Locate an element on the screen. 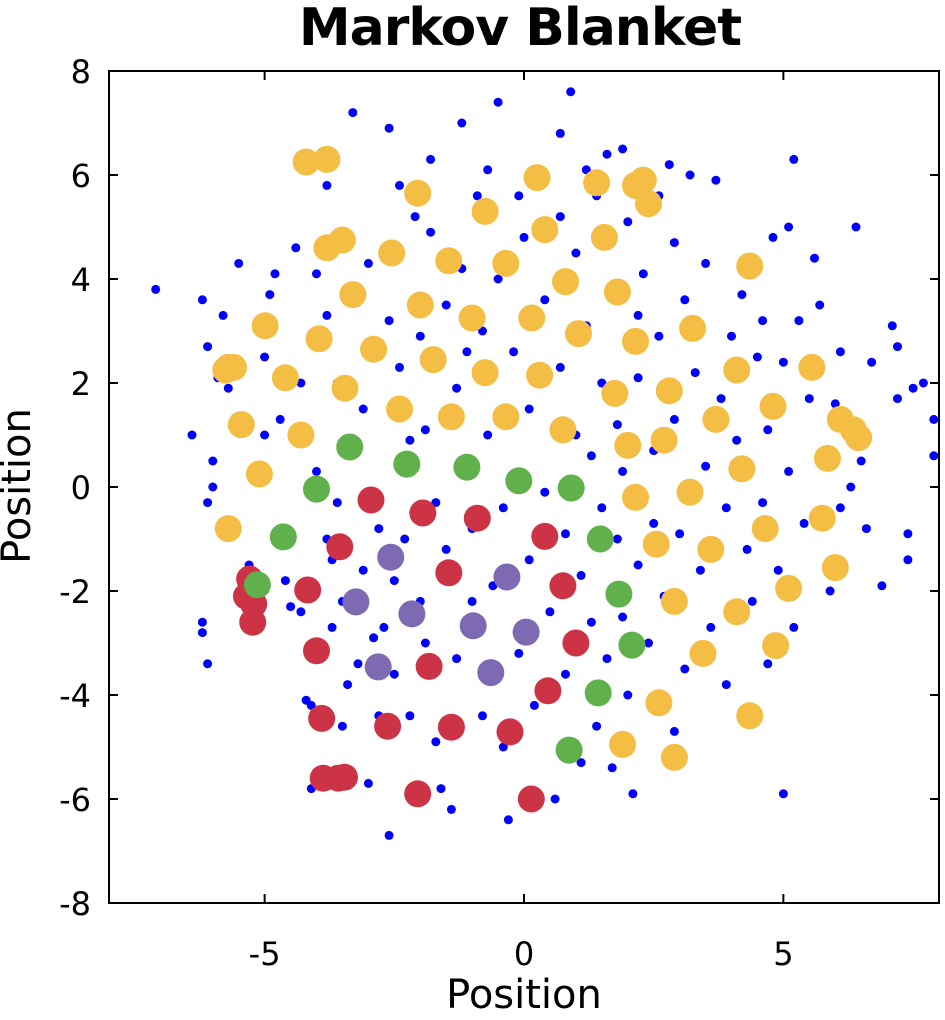  y-tick-label: 8 is located at coordinates (81, 72).